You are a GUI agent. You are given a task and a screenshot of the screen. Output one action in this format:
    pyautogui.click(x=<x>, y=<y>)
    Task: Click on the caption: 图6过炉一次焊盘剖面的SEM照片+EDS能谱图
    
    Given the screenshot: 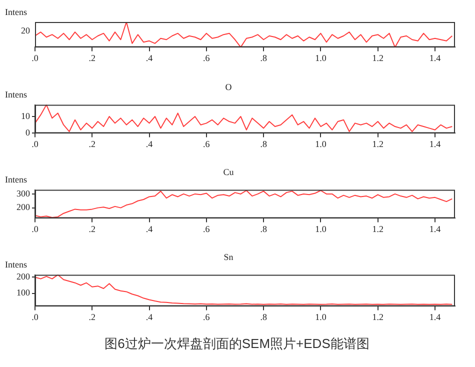 What is the action you would take?
    pyautogui.click(x=237, y=343)
    